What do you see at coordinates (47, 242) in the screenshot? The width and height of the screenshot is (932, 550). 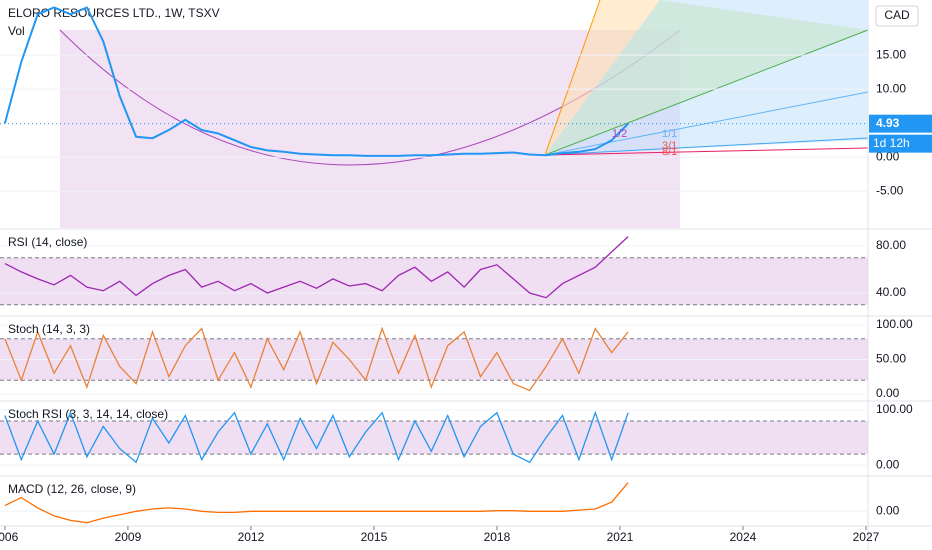 I see `pane-title: RSI (14, close)` at bounding box center [47, 242].